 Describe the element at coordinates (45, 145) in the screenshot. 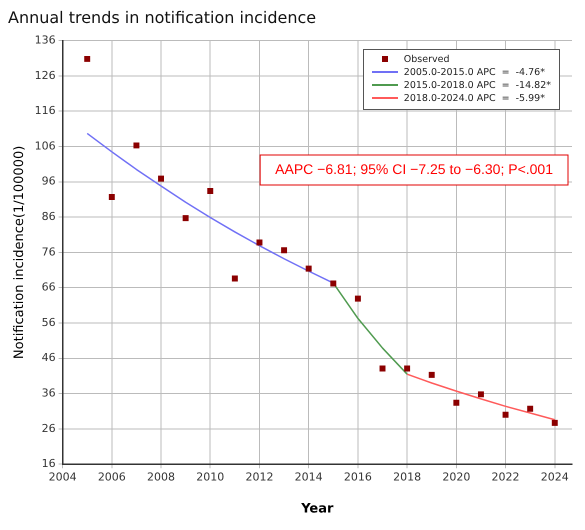

I see `y-tick-label: 106` at that location.